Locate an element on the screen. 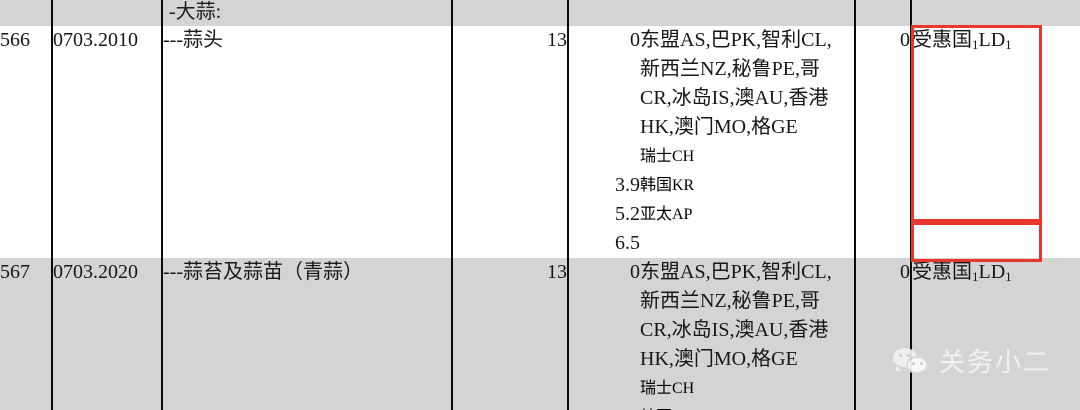 The height and width of the screenshot is (410, 1080). cell-hs-code: 0703.2010 is located at coordinates (106, 142).